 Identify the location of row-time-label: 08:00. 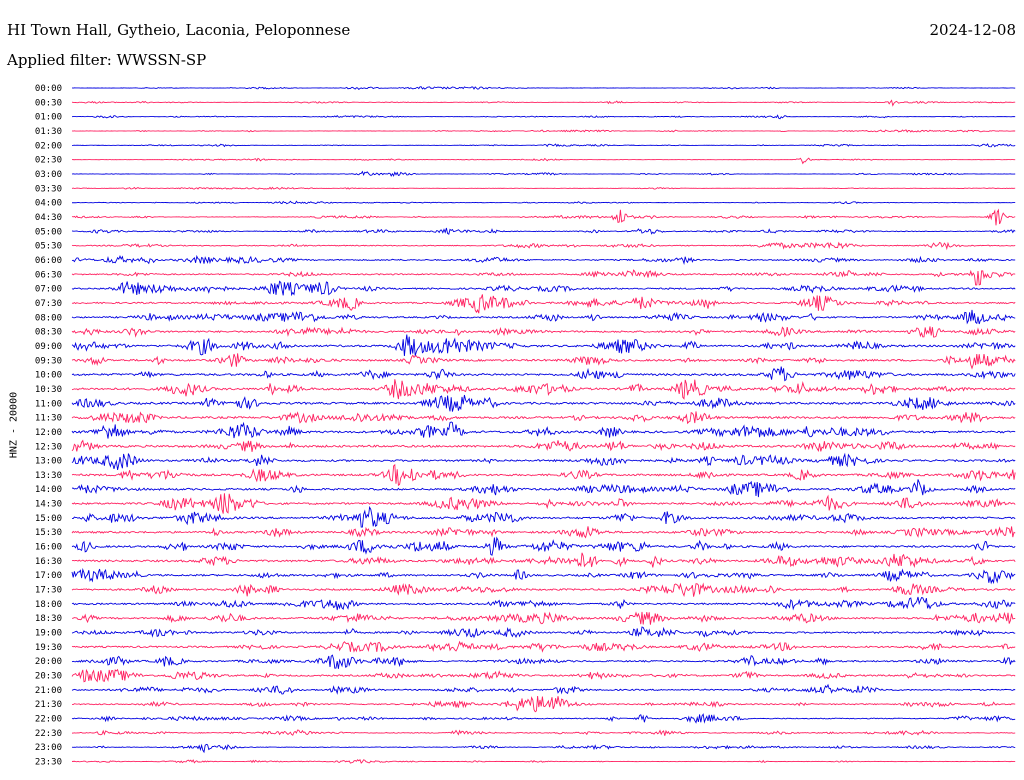
(48, 318).